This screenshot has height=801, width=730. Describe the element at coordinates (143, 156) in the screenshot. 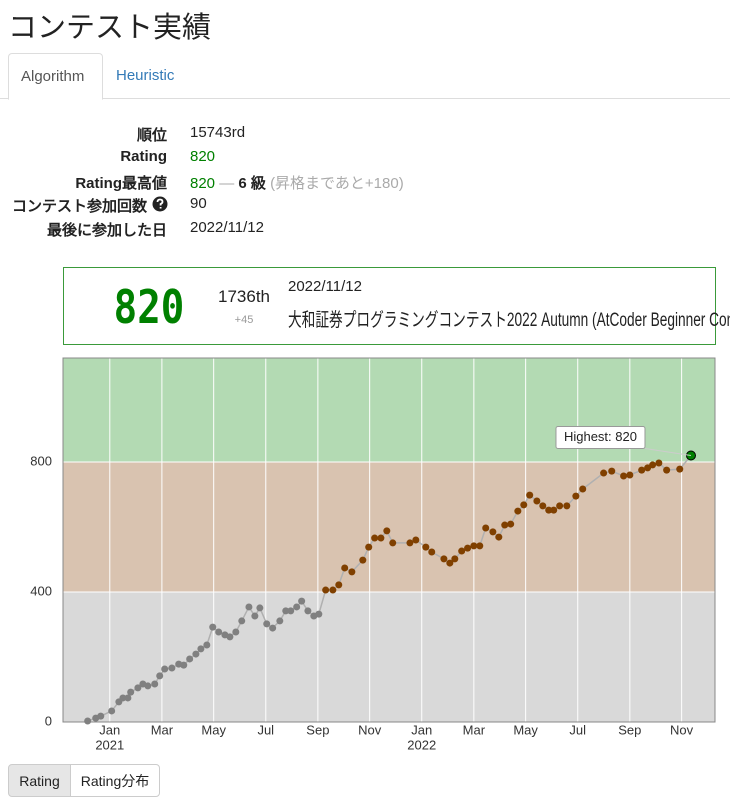

I see `row-label: Rating` at that location.